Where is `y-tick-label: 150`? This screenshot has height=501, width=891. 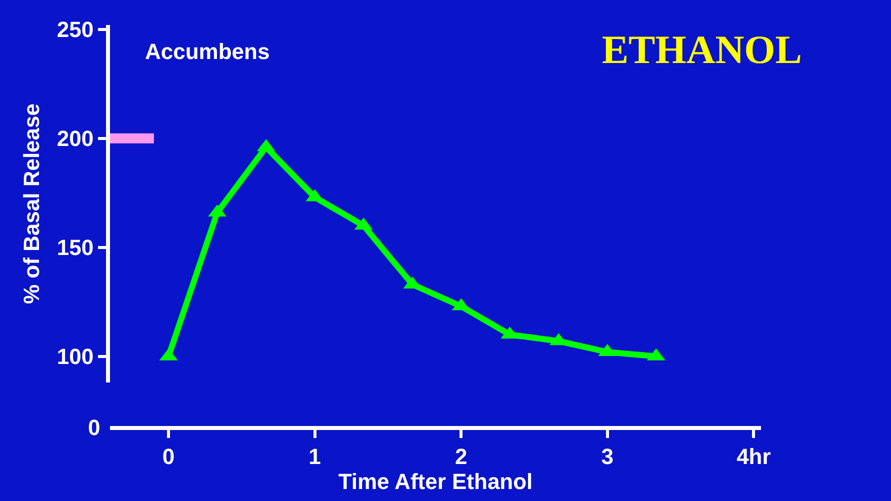 y-tick-label: 150 is located at coordinates (75, 247).